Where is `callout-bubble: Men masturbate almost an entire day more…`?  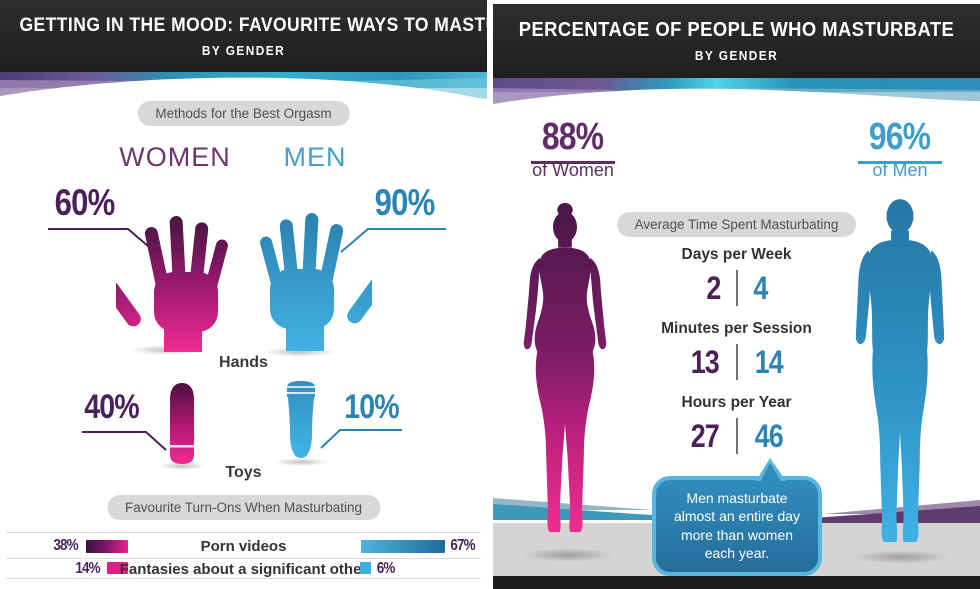
callout-bubble: Men masturbate almost an entire day more… is located at coordinates (737, 517).